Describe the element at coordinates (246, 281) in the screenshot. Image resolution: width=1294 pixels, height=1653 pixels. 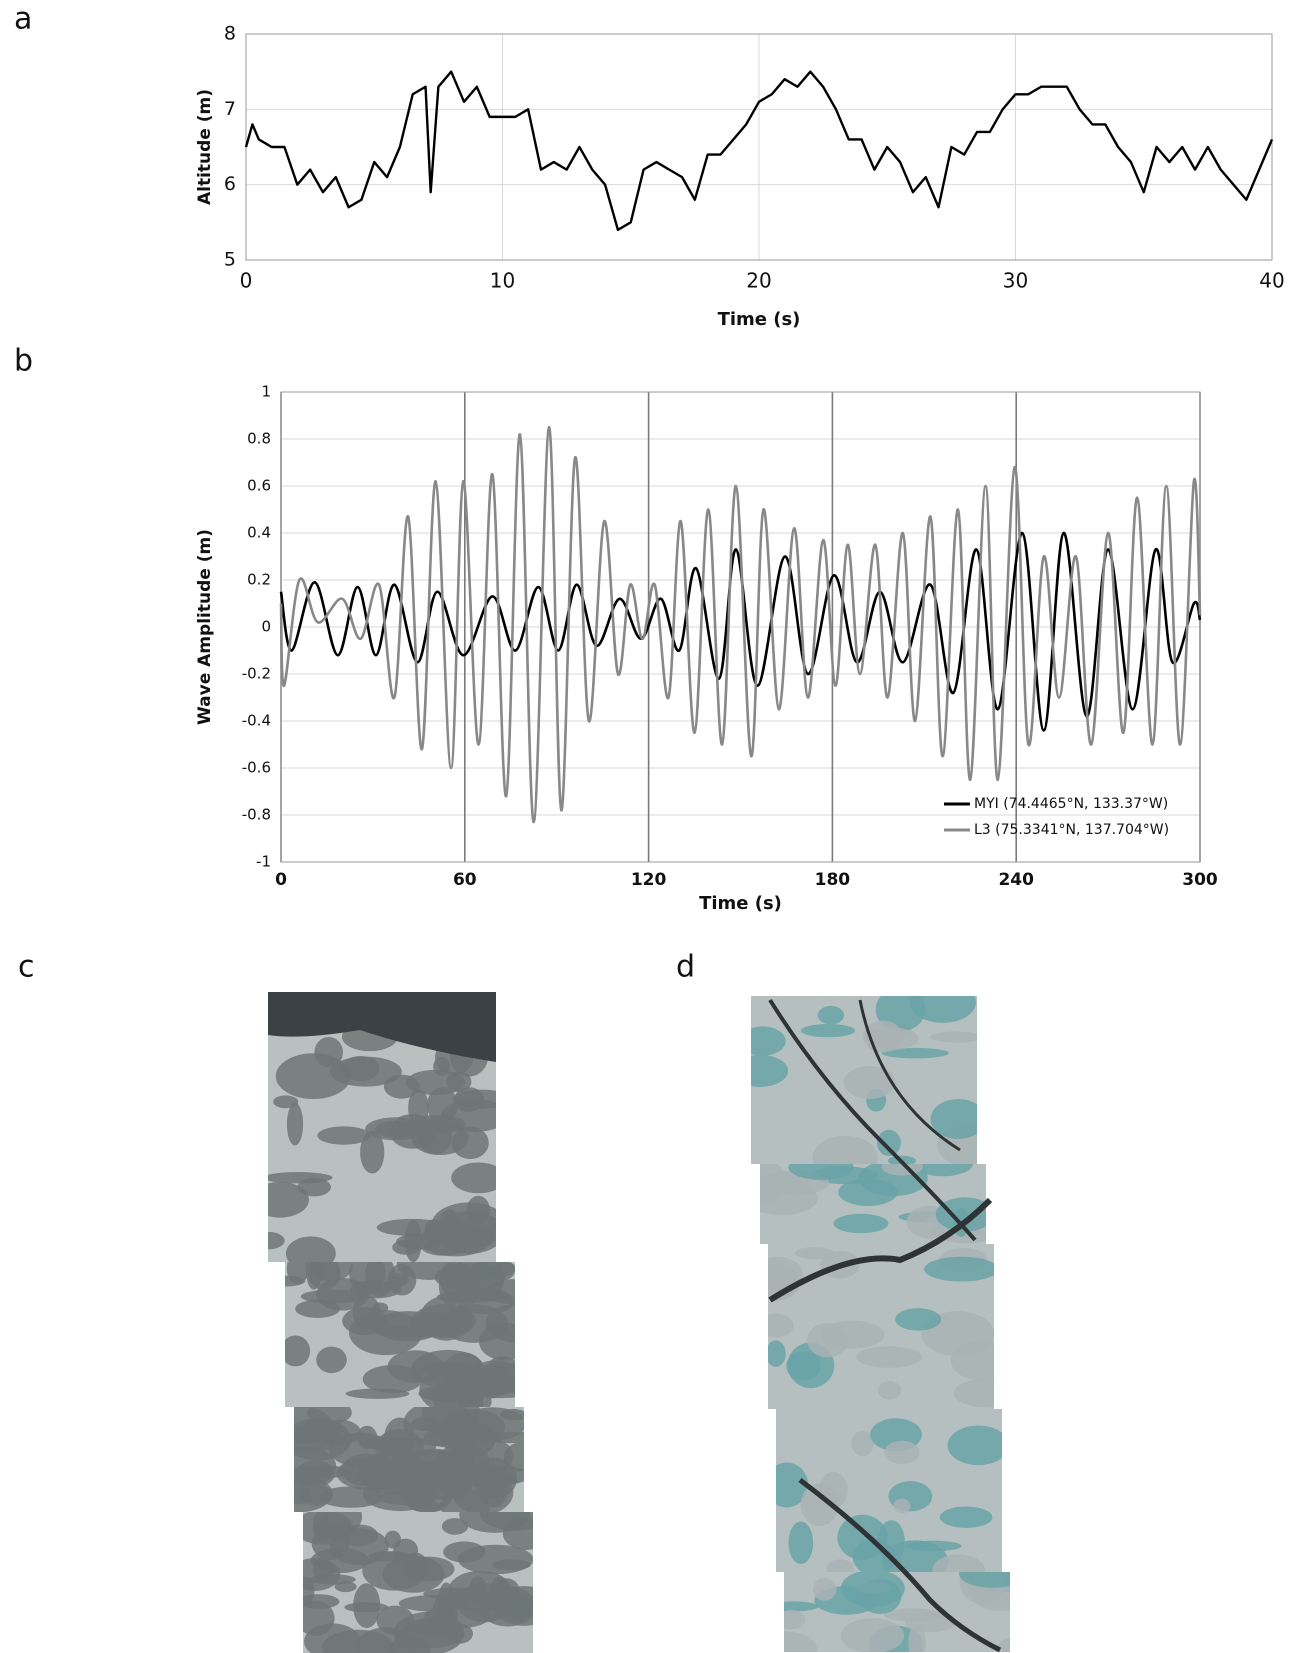
I see `x-tick-label: 0` at that location.